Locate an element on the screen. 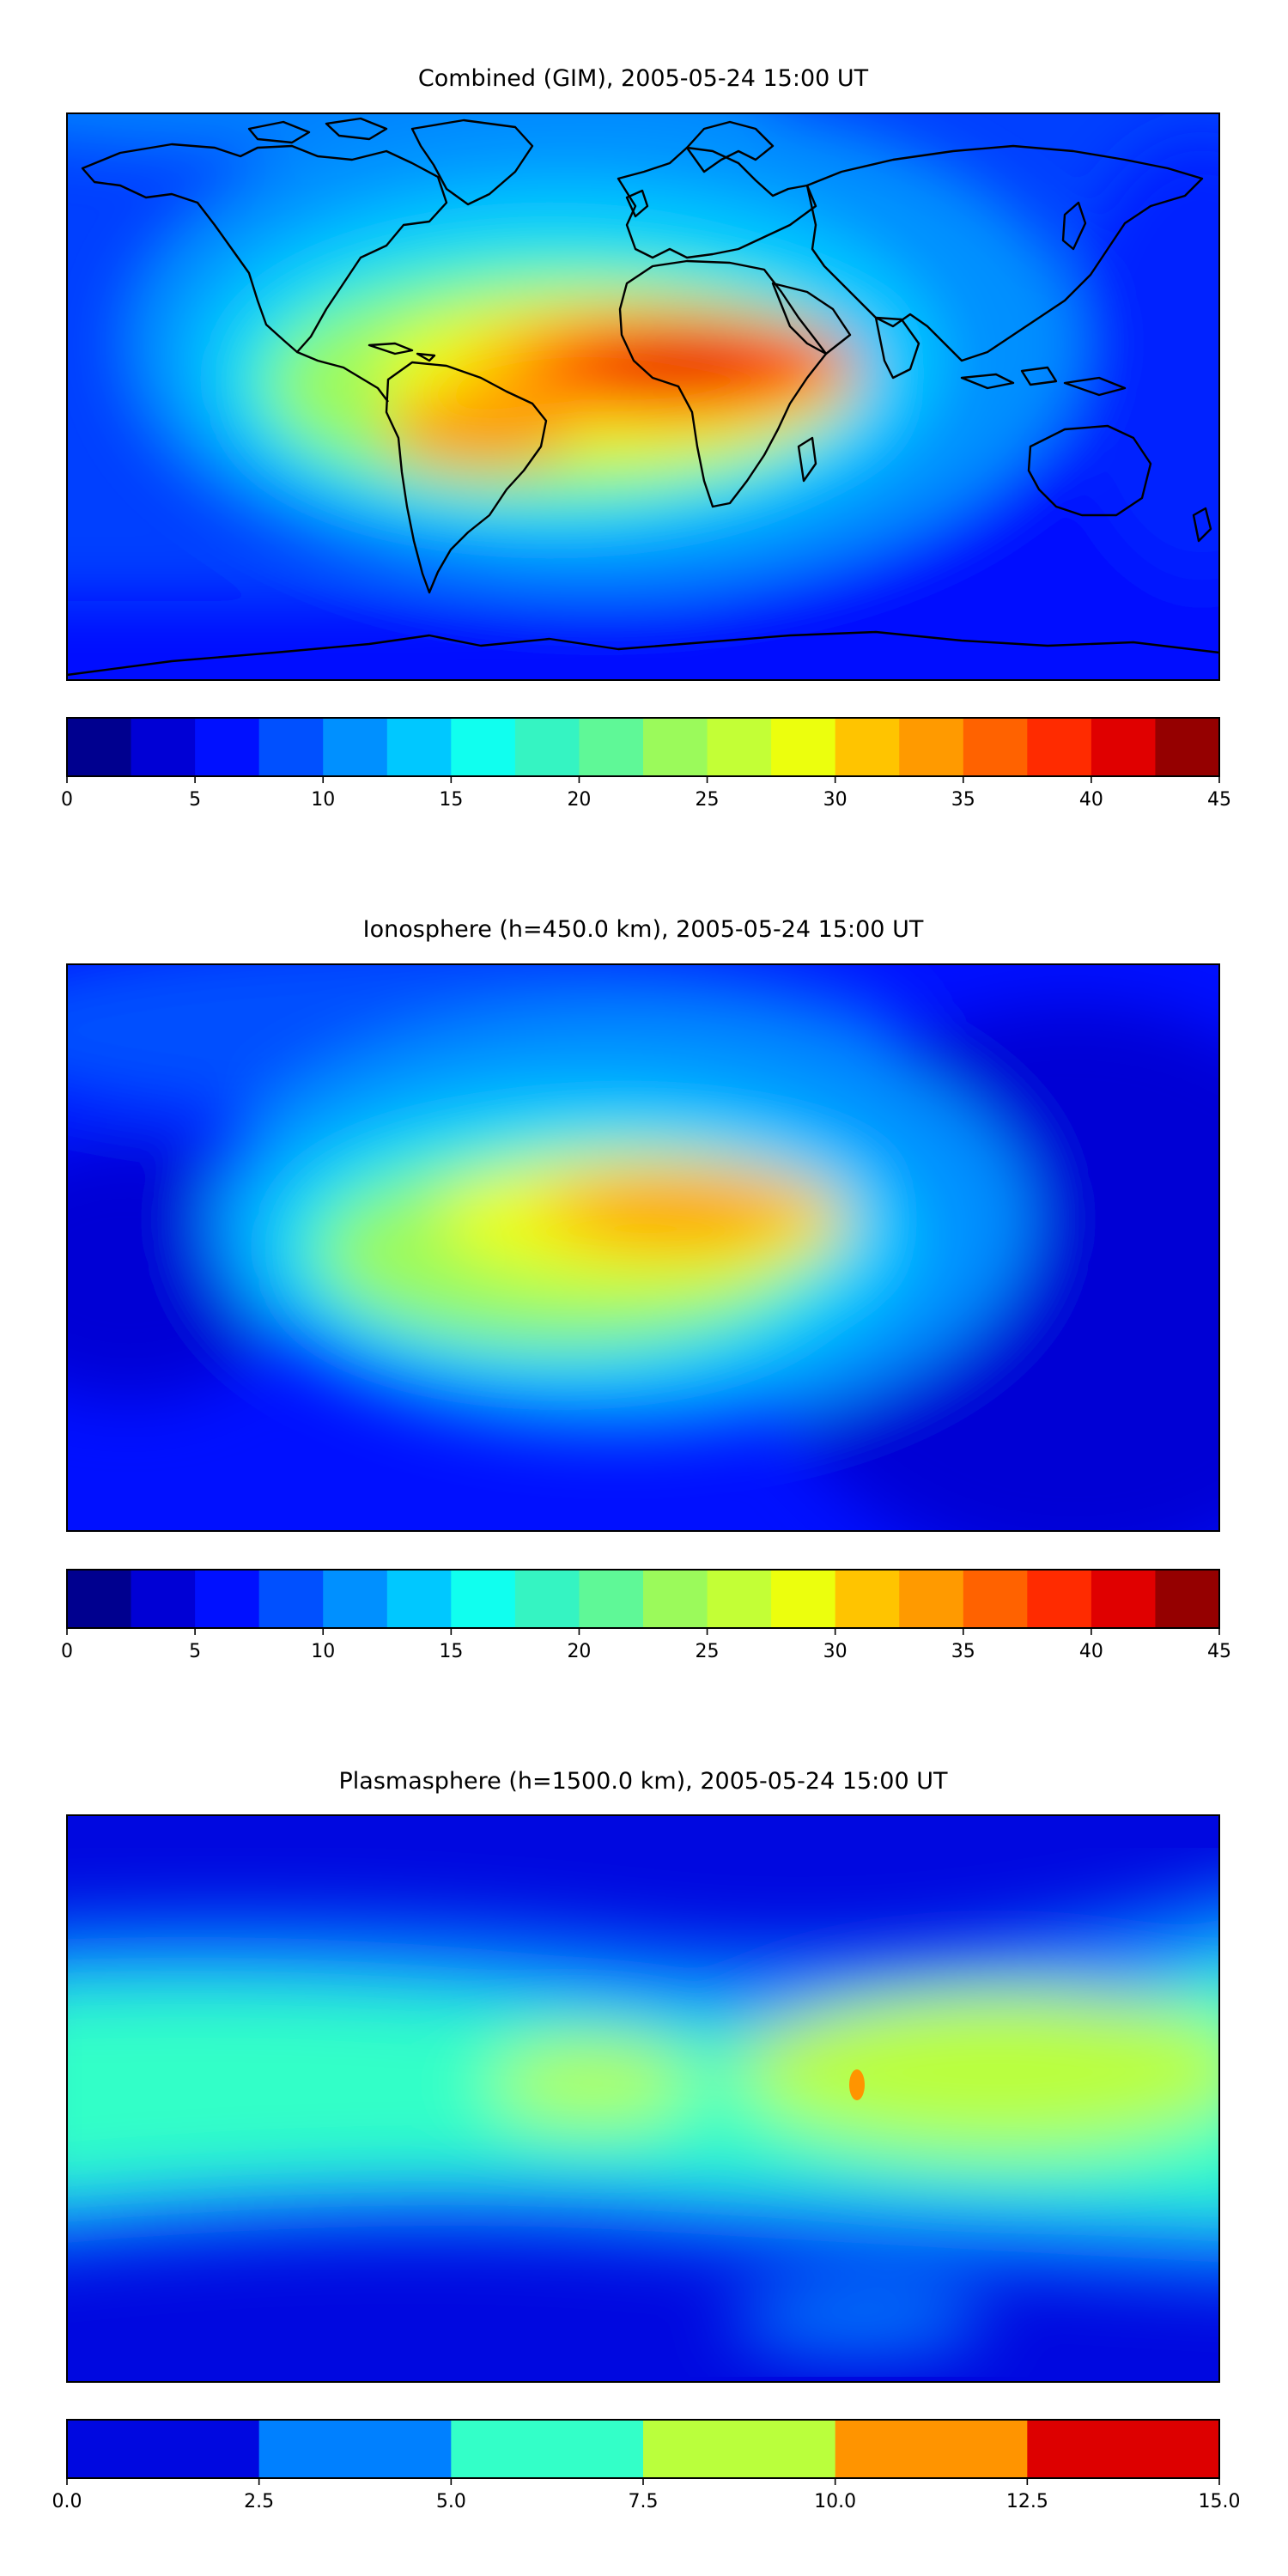 The image size is (1288, 2576). colorbar-combined: 0 5 10 15 20 25 30 35 40 45 is located at coordinates (646, 764).